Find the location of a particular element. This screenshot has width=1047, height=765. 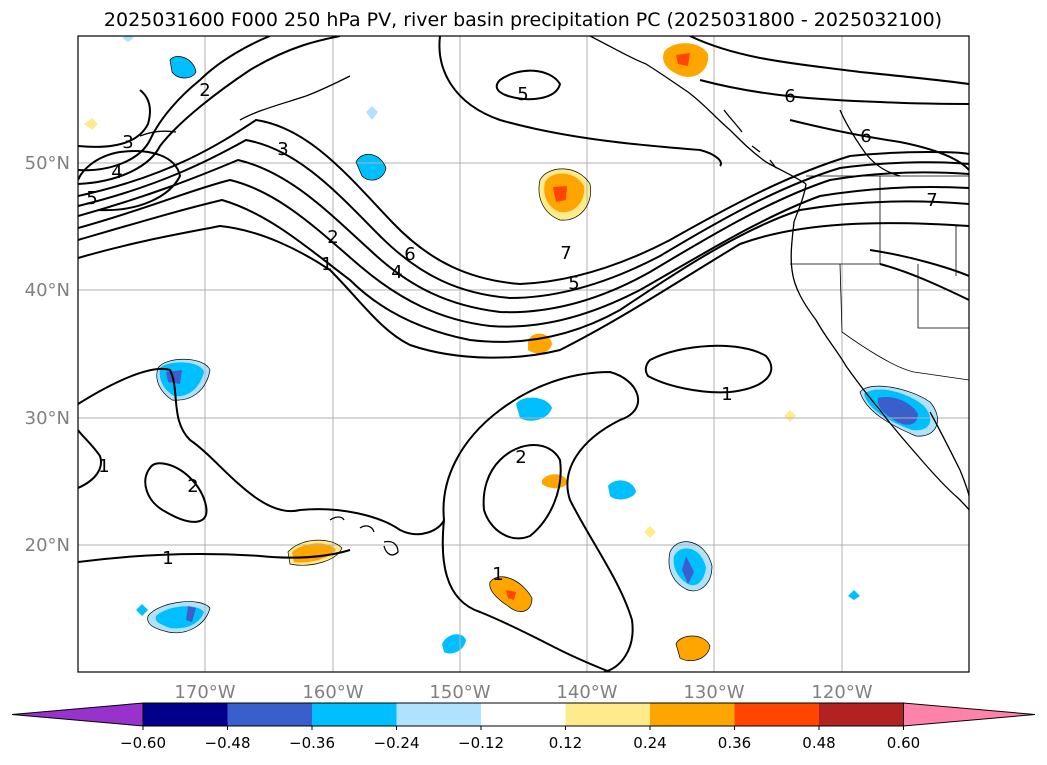

colorbar-extend-max is located at coordinates (969, 714).